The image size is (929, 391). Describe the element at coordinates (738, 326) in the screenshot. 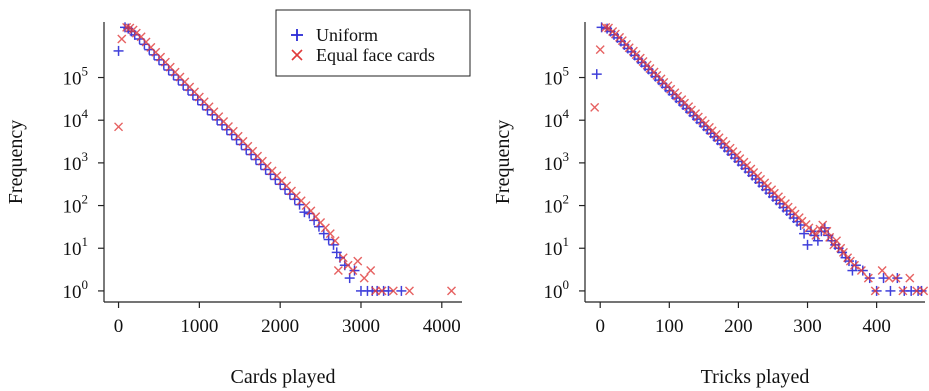

I see `x-tick-label: 200` at that location.